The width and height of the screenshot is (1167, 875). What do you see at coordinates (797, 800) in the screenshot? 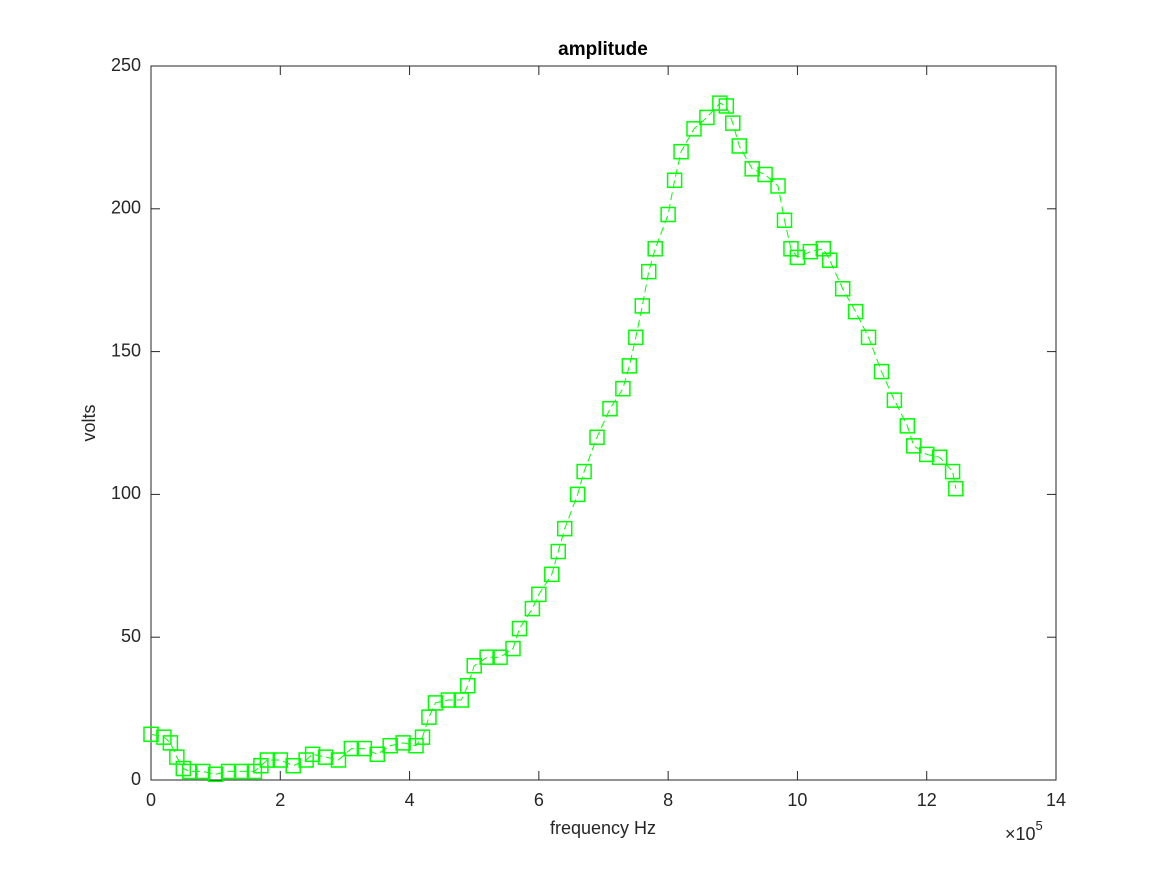
I see `x-tick-label: 10` at bounding box center [797, 800].